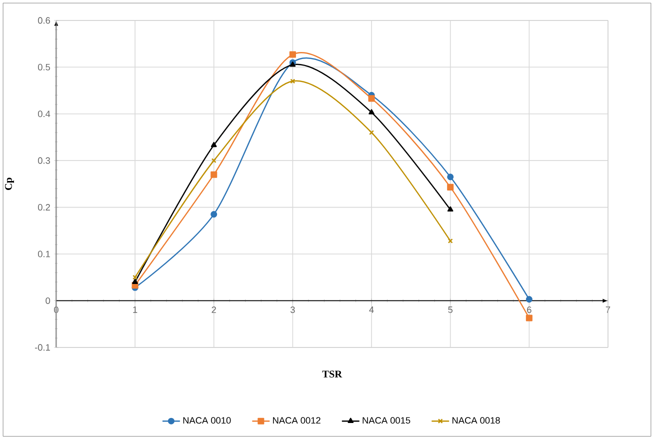 The width and height of the screenshot is (654, 439). I want to click on x-tick-label: 5, so click(450, 309).